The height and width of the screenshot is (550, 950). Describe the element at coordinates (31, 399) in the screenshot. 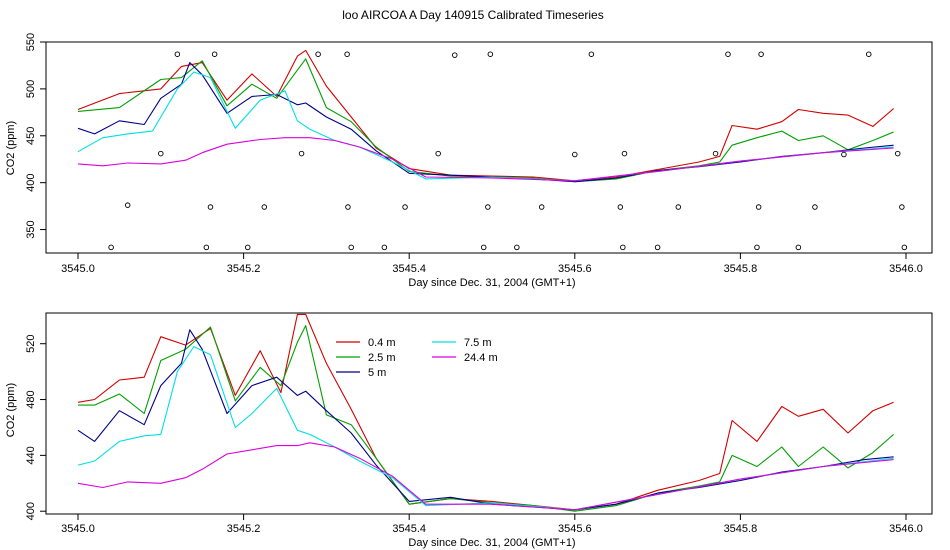

I see `y-tick-label: 480` at that location.